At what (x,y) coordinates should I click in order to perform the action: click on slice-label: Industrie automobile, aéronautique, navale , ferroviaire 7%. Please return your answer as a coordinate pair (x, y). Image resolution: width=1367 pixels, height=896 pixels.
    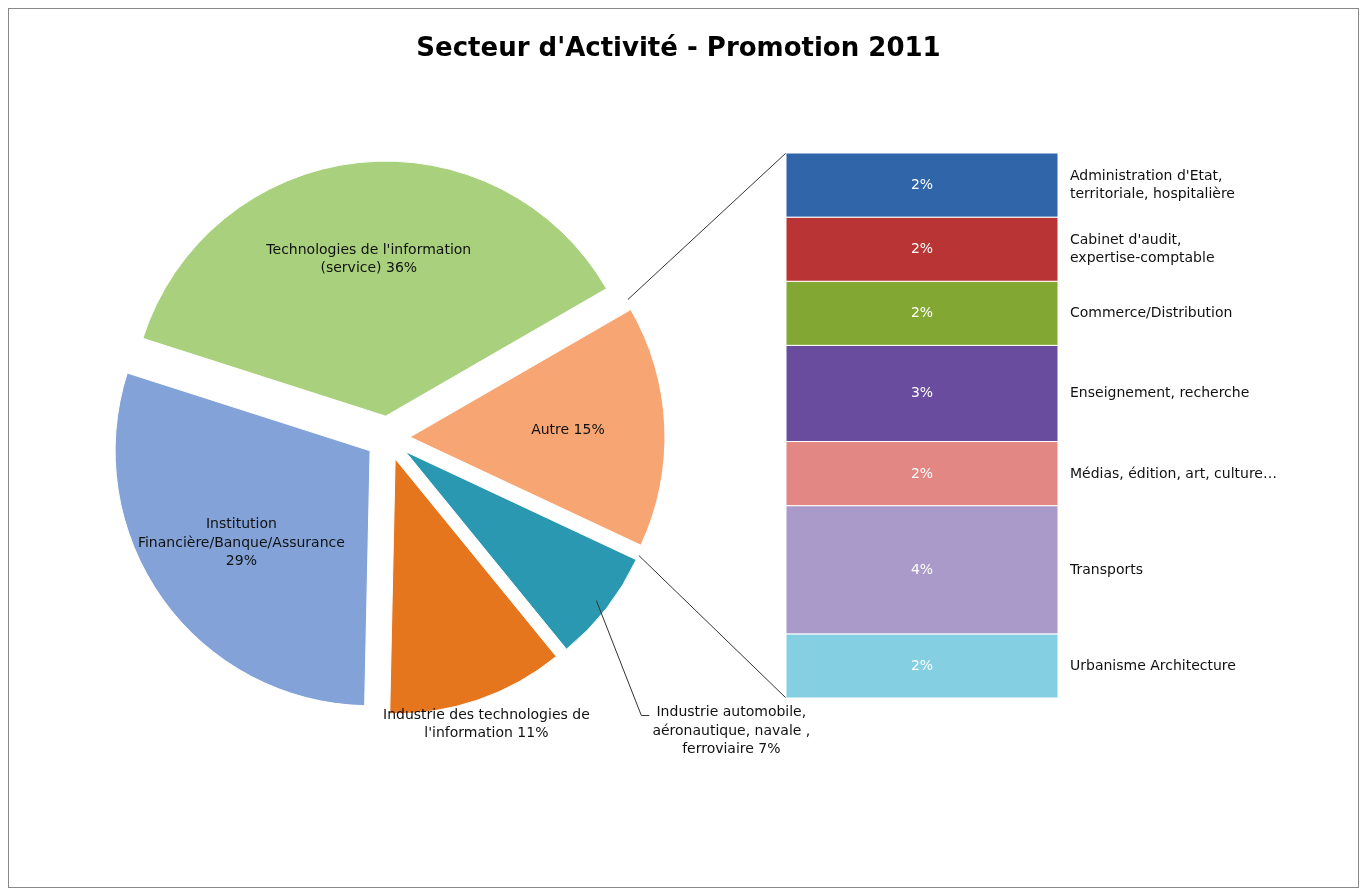
    Looking at the image, I should click on (731, 729).